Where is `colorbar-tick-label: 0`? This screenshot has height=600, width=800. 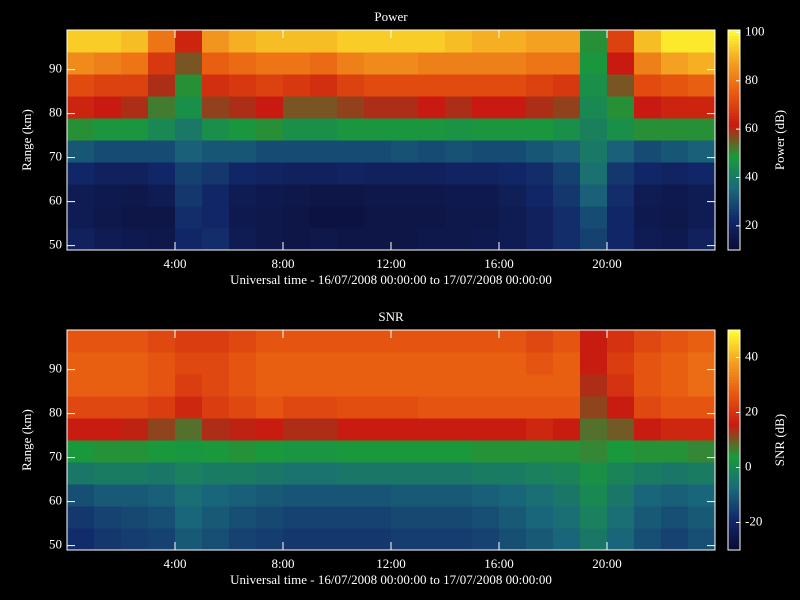
colorbar-tick-label: 0 is located at coordinates (748, 465).